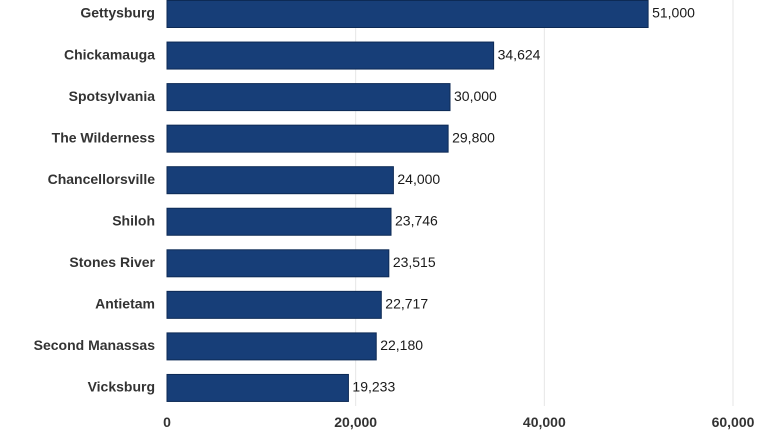 The width and height of the screenshot is (768, 432). What do you see at coordinates (104, 137) in the screenshot?
I see `category-label-3: The Wilderness` at bounding box center [104, 137].